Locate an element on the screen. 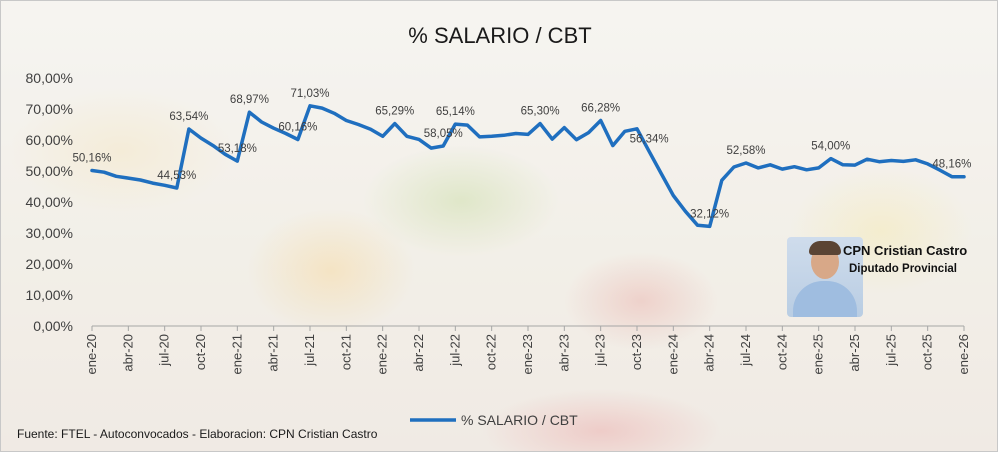 This screenshot has height=452, width=998. data-label: 32,12% is located at coordinates (709, 214).